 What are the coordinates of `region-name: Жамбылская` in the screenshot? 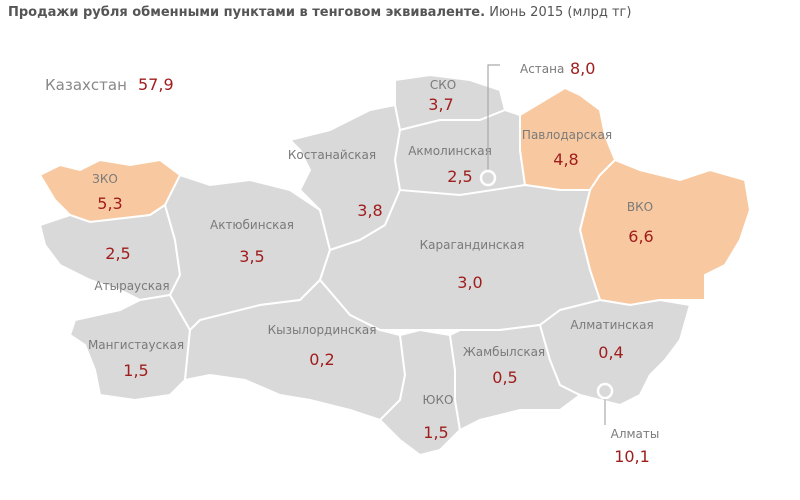 It's located at (504, 352).